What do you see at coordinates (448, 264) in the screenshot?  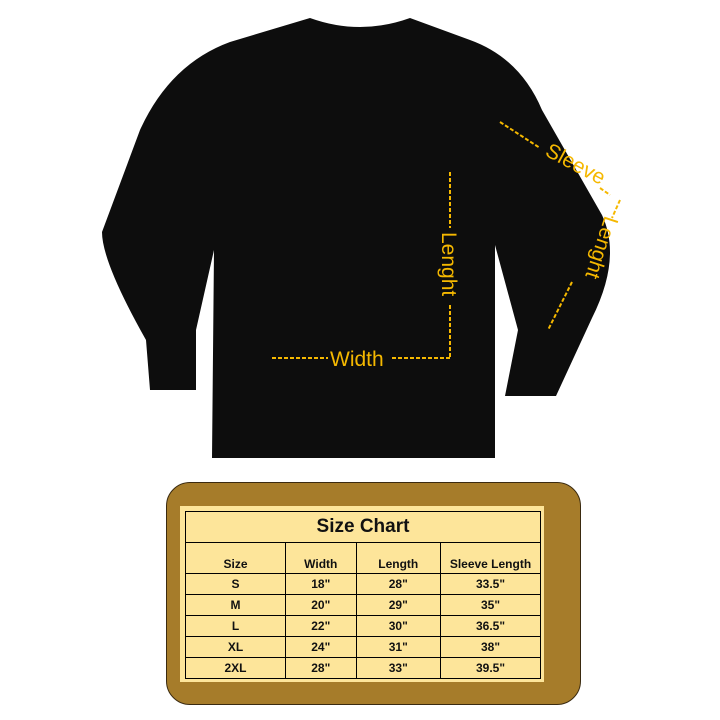 I see `length-label: Lenght` at bounding box center [448, 264].